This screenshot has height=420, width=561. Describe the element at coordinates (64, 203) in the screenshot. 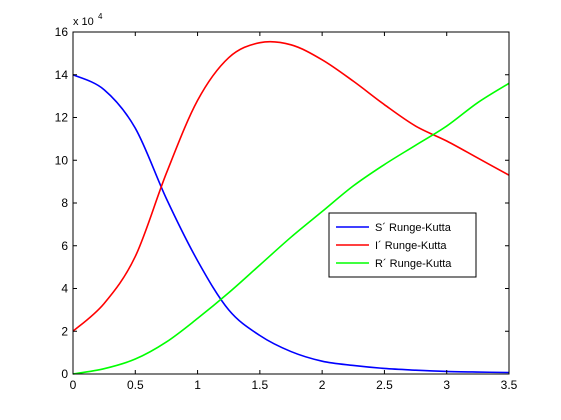

I see `y-tick-label: 8` at that location.